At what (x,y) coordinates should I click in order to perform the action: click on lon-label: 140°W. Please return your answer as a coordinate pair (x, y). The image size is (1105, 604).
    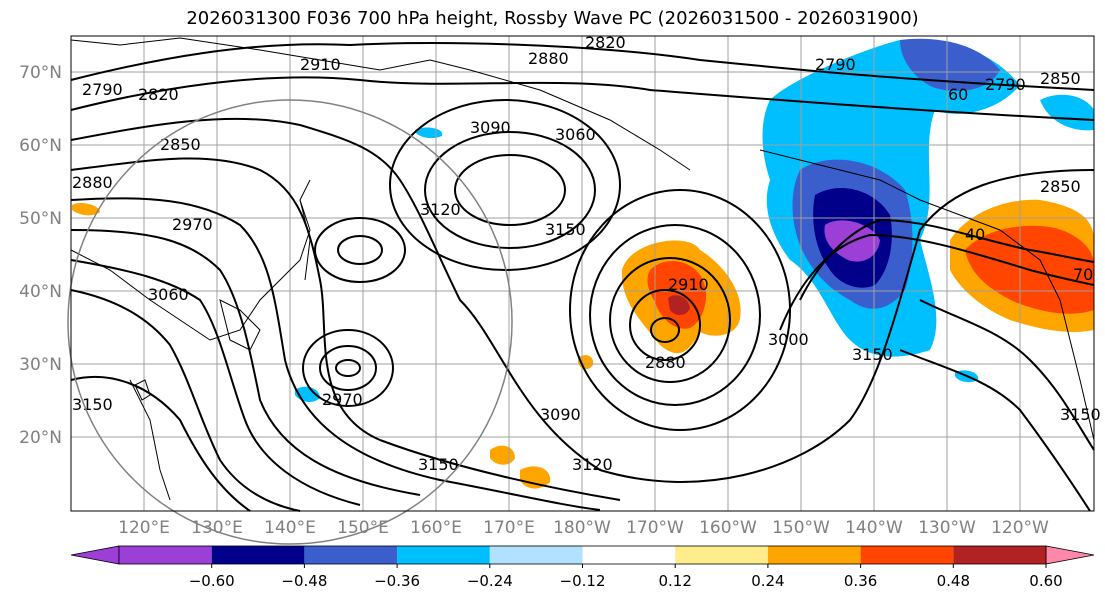
    Looking at the image, I should click on (874, 528).